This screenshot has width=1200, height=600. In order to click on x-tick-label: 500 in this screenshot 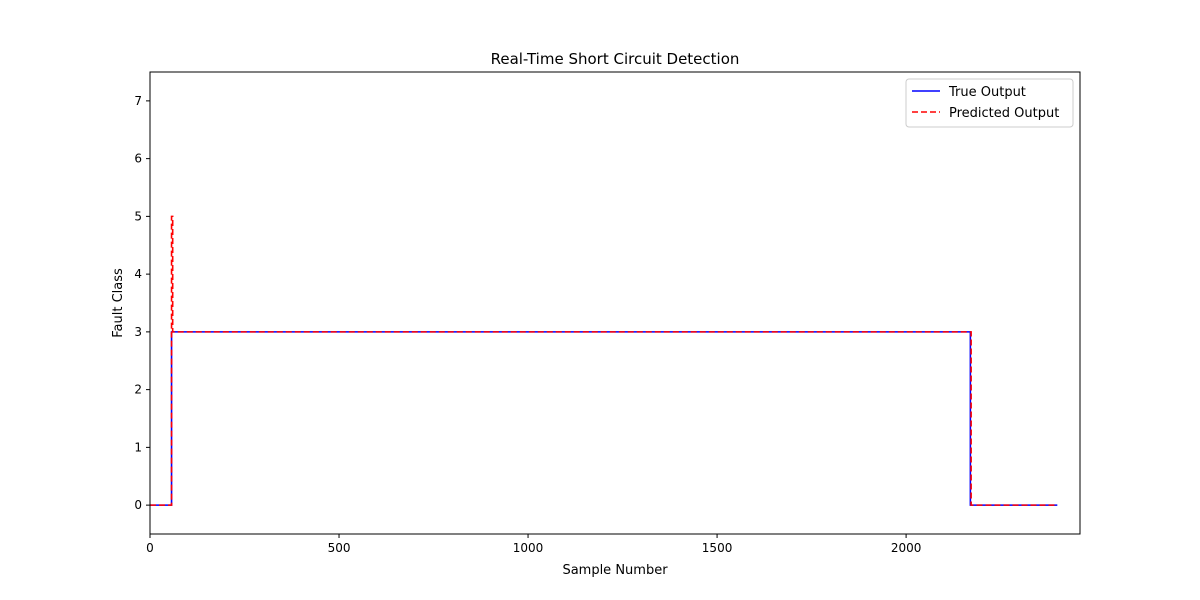, I will do `click(339, 548)`.